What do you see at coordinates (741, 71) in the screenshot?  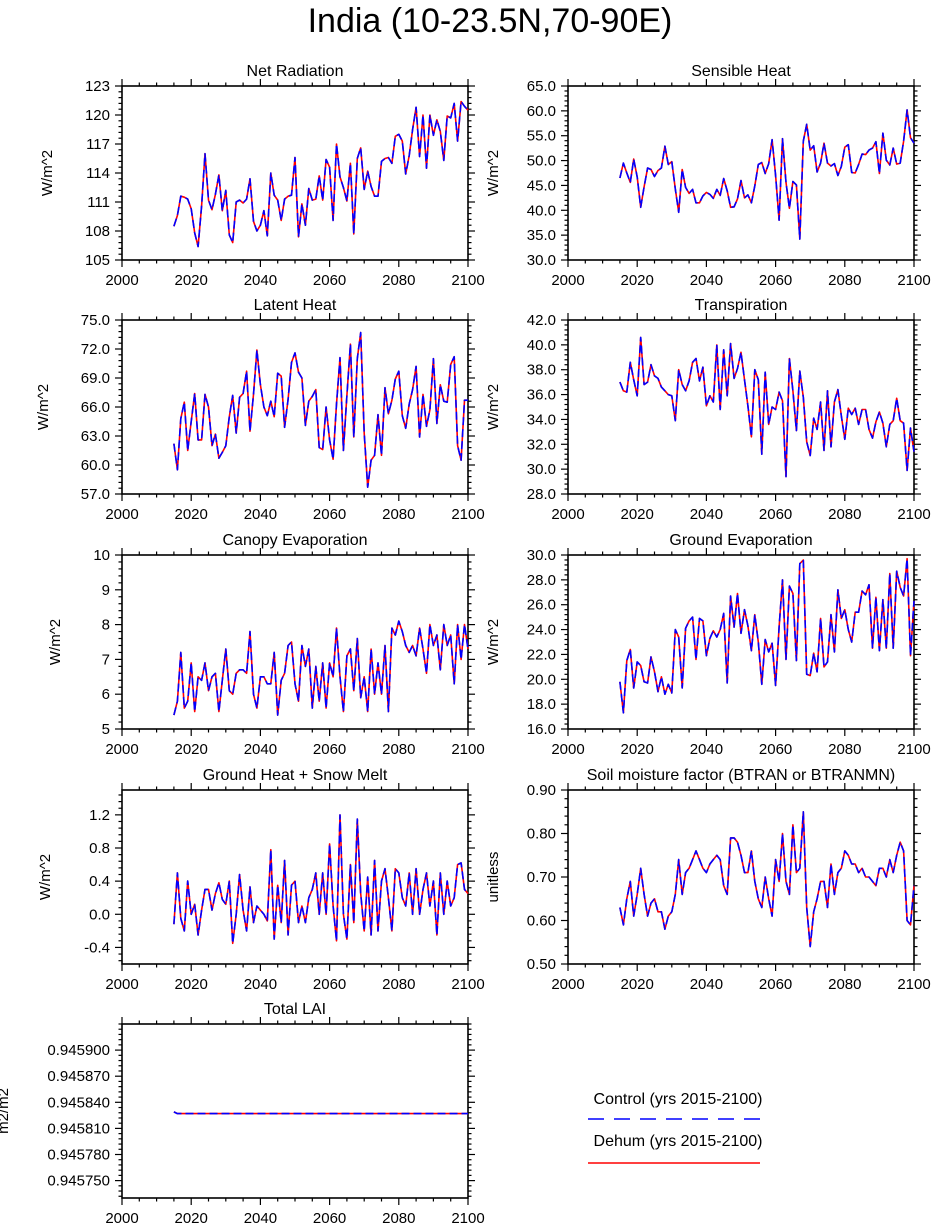 I see `panel-title: Sensible Heat` at bounding box center [741, 71].